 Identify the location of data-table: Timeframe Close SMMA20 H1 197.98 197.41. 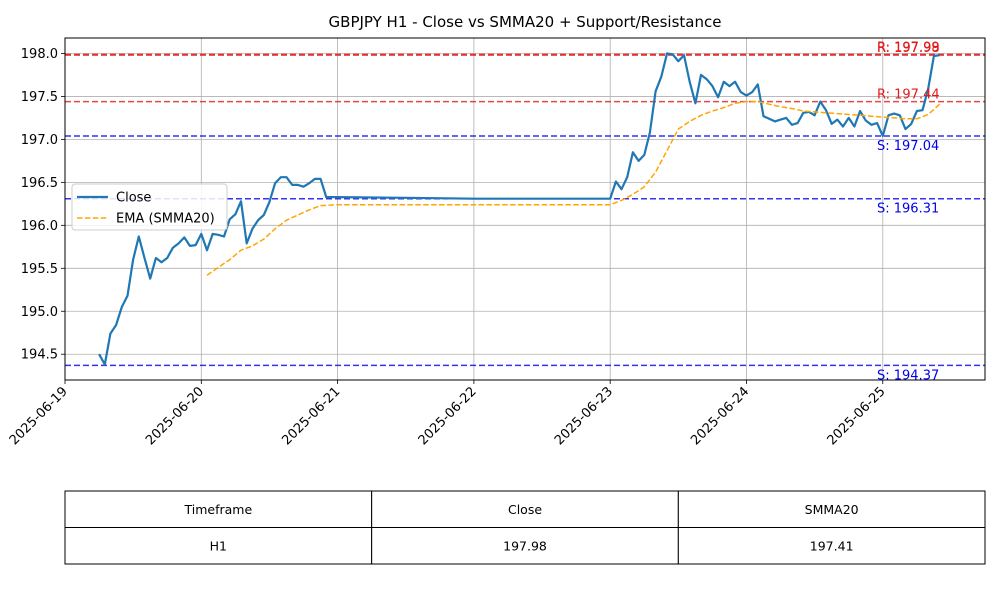
(525, 527).